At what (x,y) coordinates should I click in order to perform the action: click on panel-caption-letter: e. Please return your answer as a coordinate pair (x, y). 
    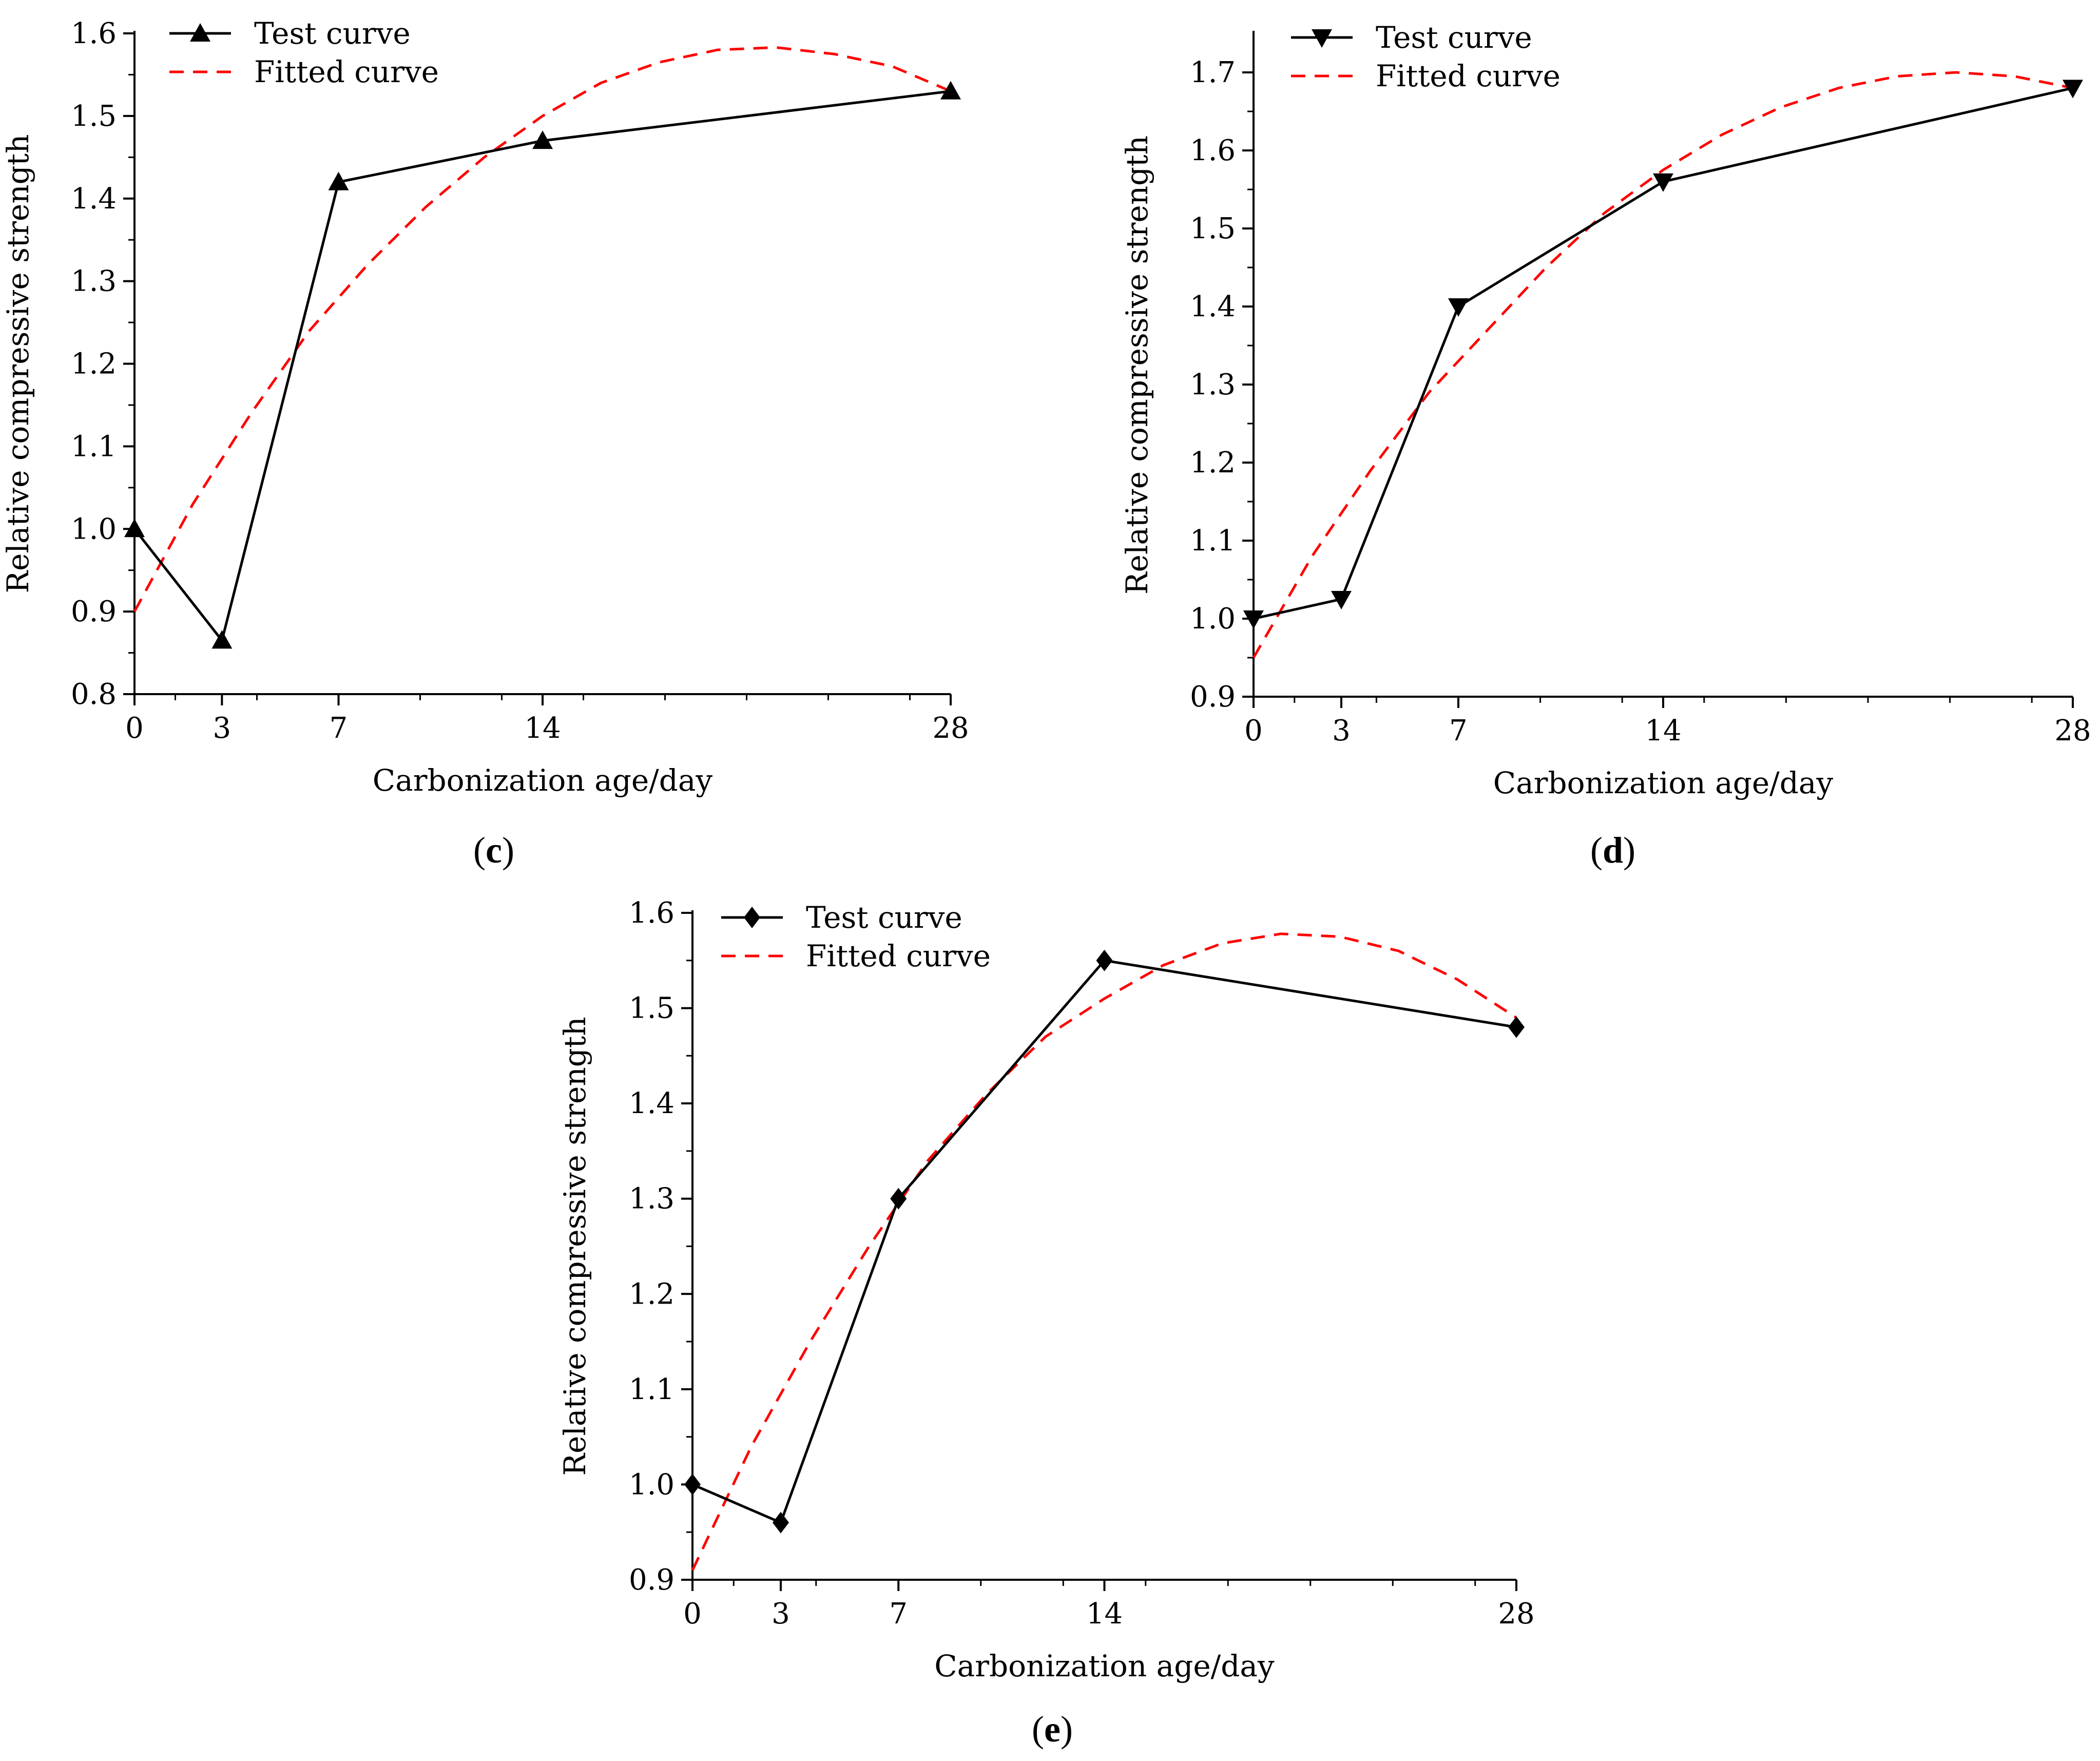
    Looking at the image, I should click on (1052, 1729).